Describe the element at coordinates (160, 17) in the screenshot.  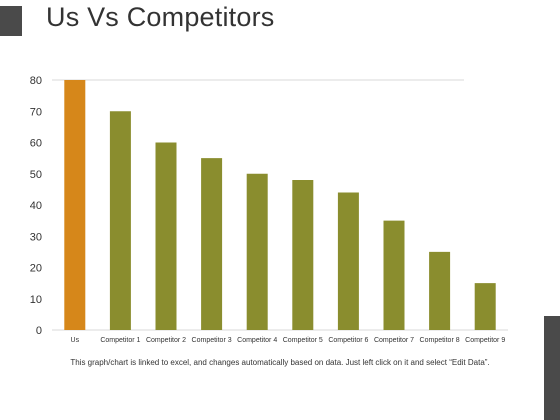
I see `page-title: Us Vs Competitors` at that location.